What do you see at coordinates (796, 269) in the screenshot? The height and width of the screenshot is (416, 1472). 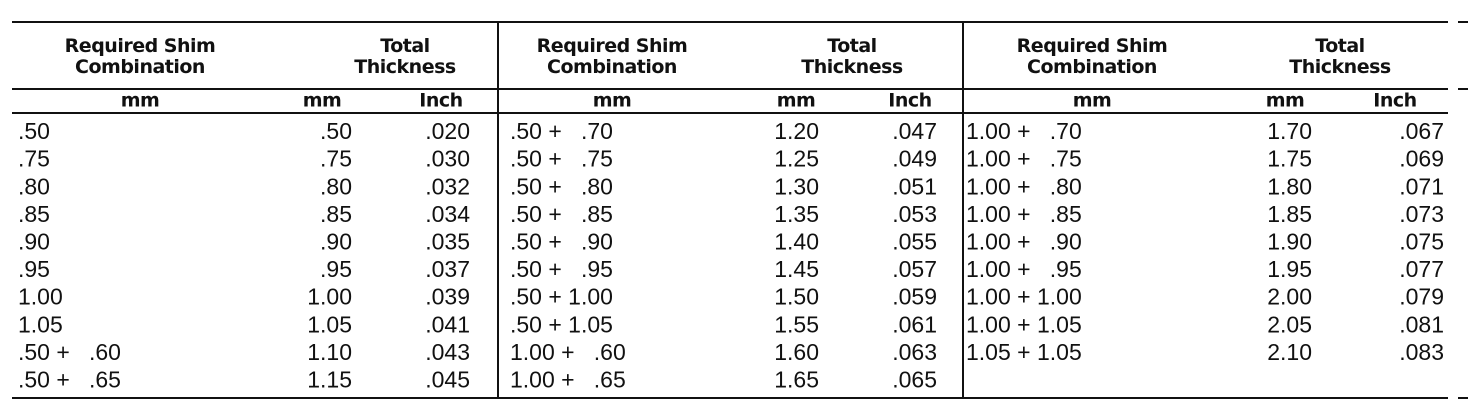 I see `thickness-mm: 1.45` at bounding box center [796, 269].